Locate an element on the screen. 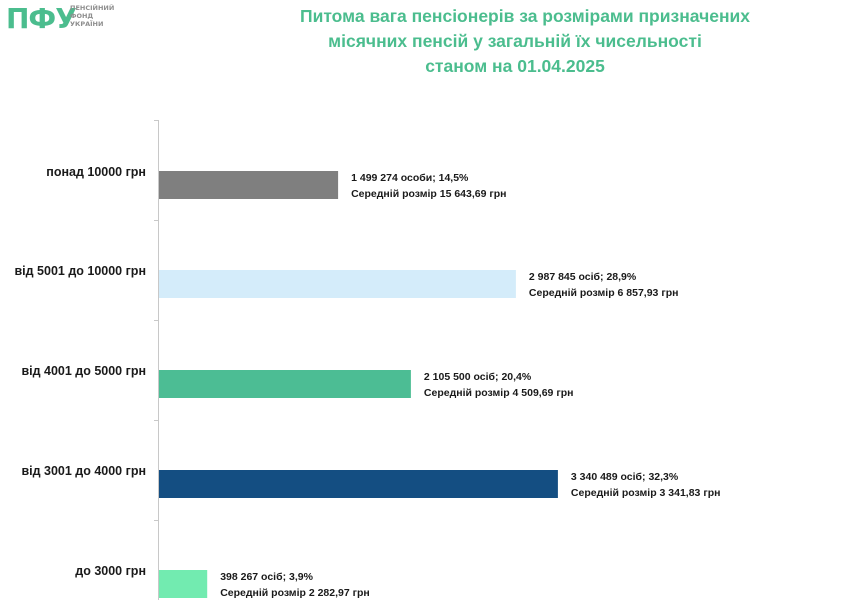 The width and height of the screenshot is (841, 600). category-label: від 4001 до 5000 грн is located at coordinates (83, 371).